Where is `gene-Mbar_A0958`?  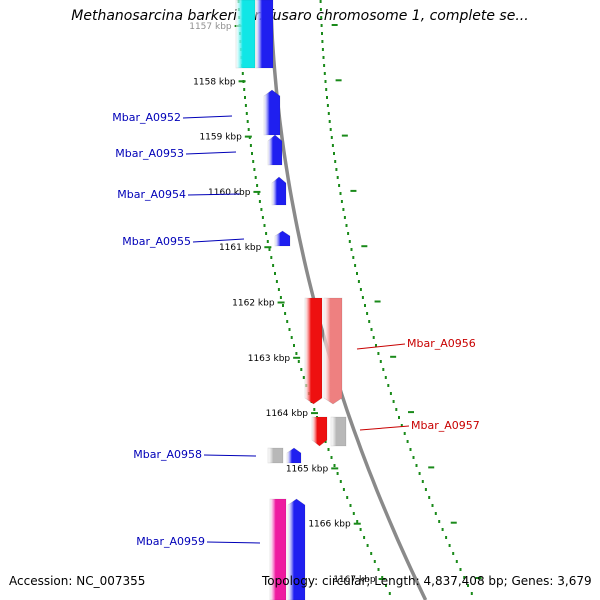
gene-Mbar_A0958 is located at coordinates (275, 455).